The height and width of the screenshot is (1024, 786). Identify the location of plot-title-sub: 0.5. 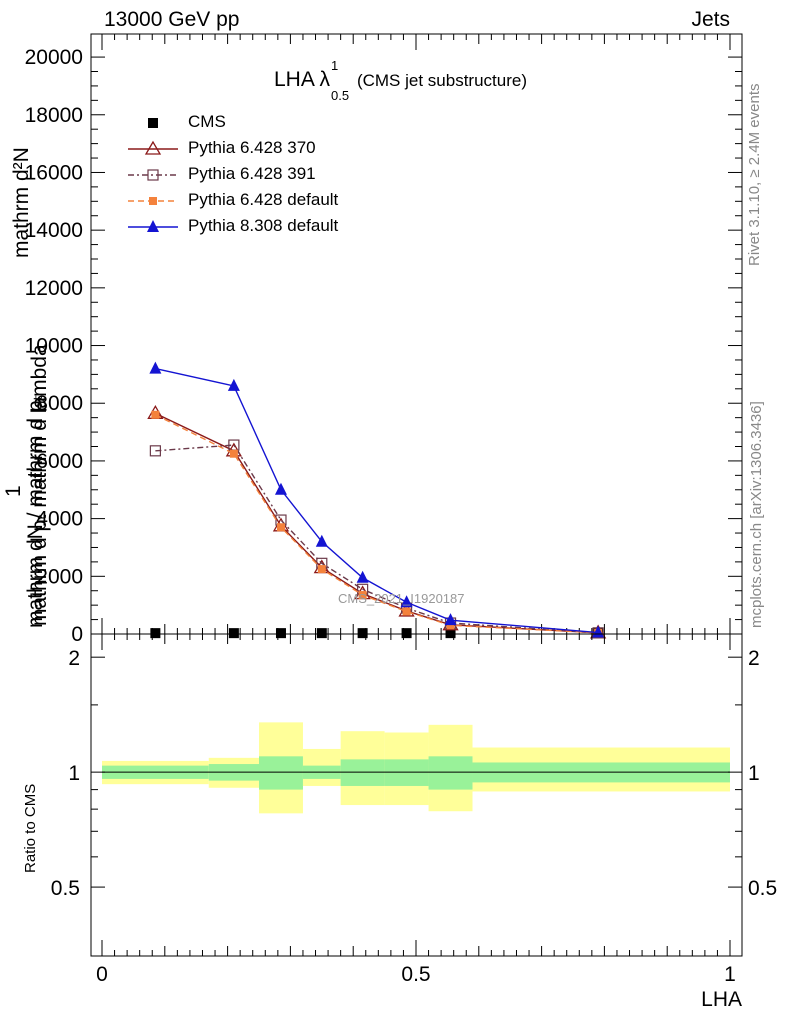
(340, 96).